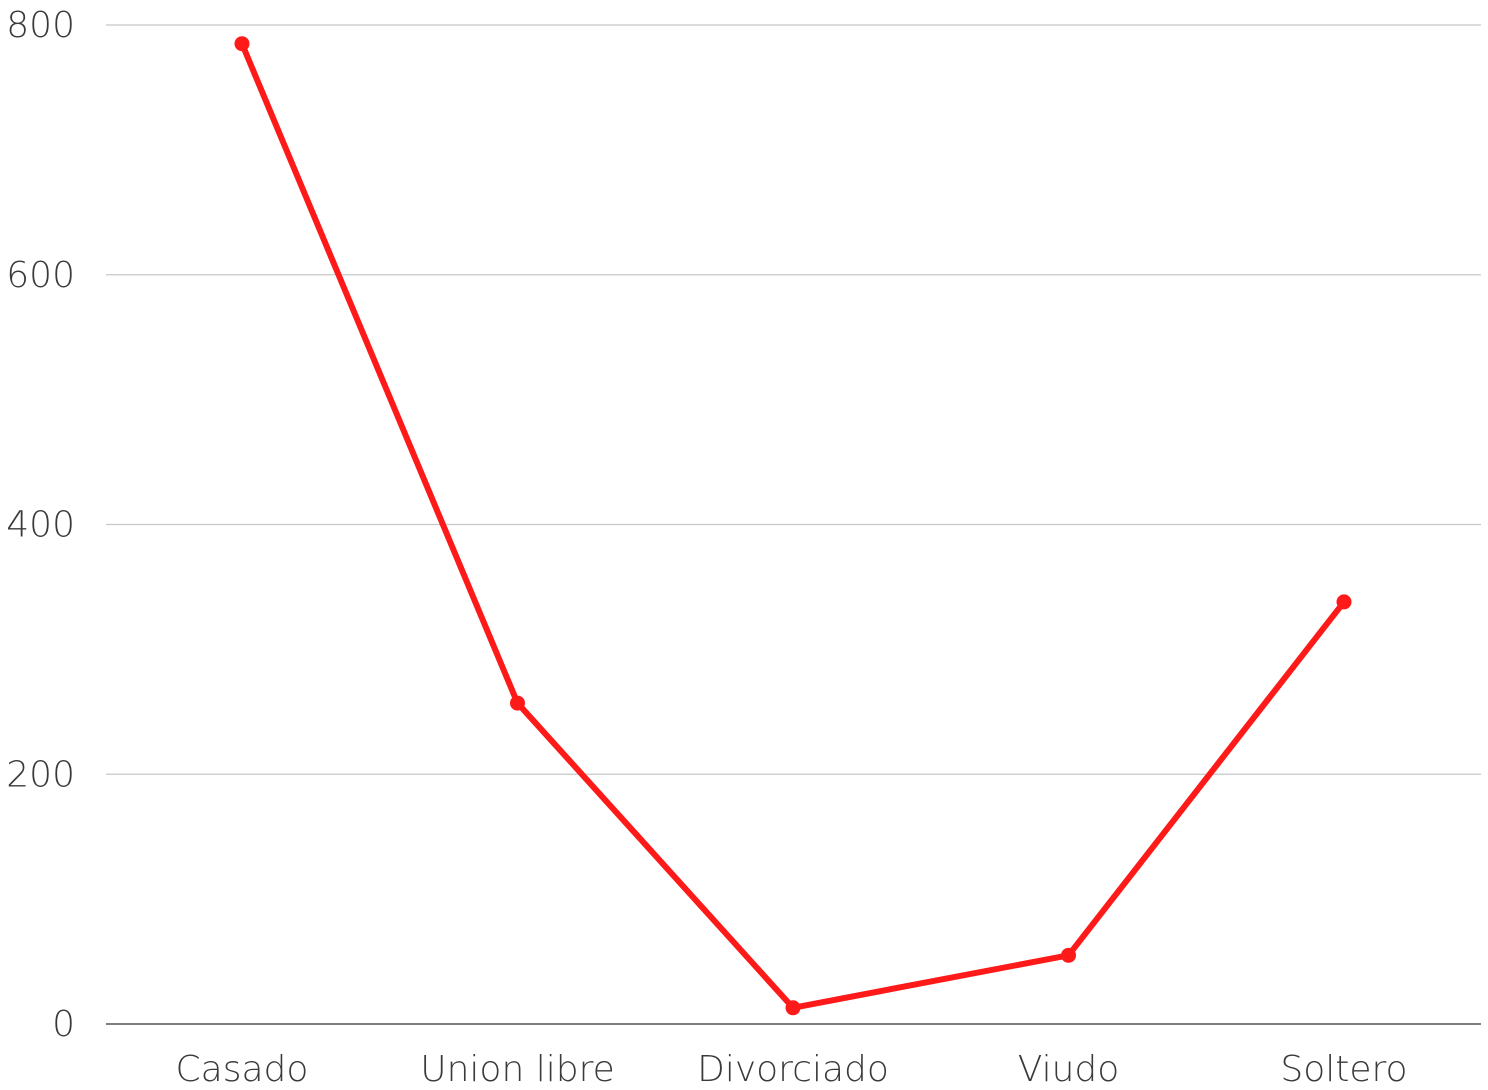  Describe the element at coordinates (1068, 955) in the screenshot. I see `data-point-viudo` at that location.